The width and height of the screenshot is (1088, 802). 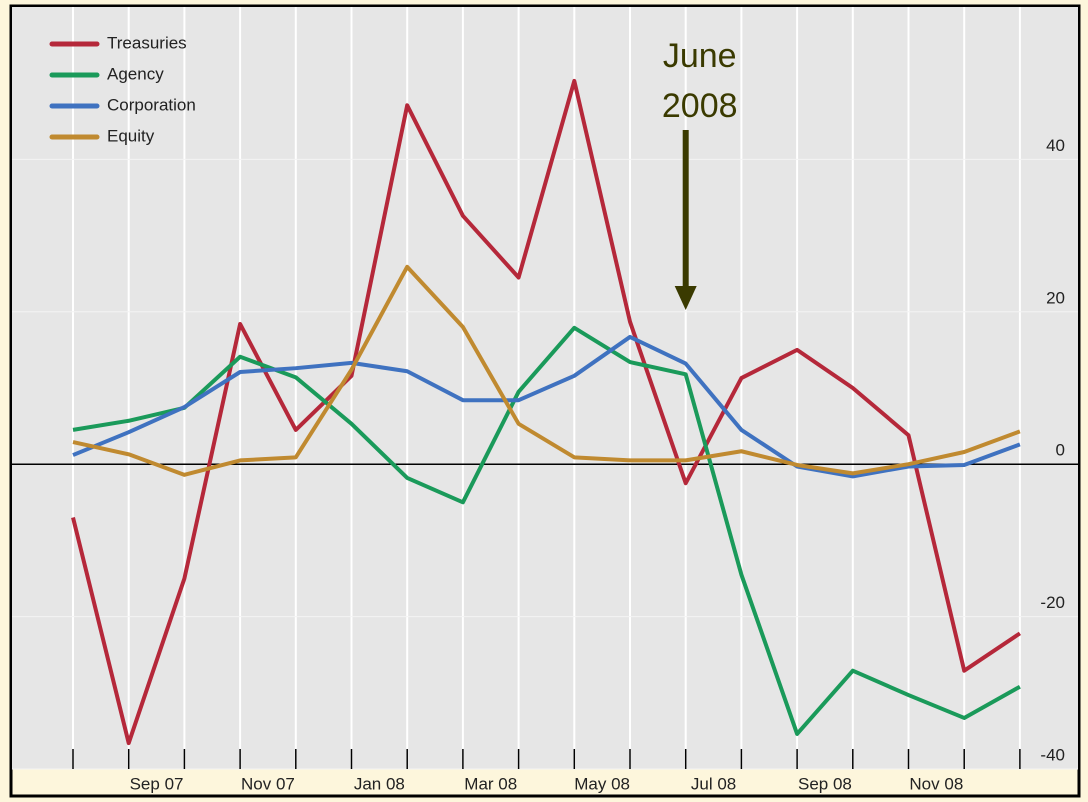 I want to click on x-tick-label: Mar 08, so click(x=490, y=783).